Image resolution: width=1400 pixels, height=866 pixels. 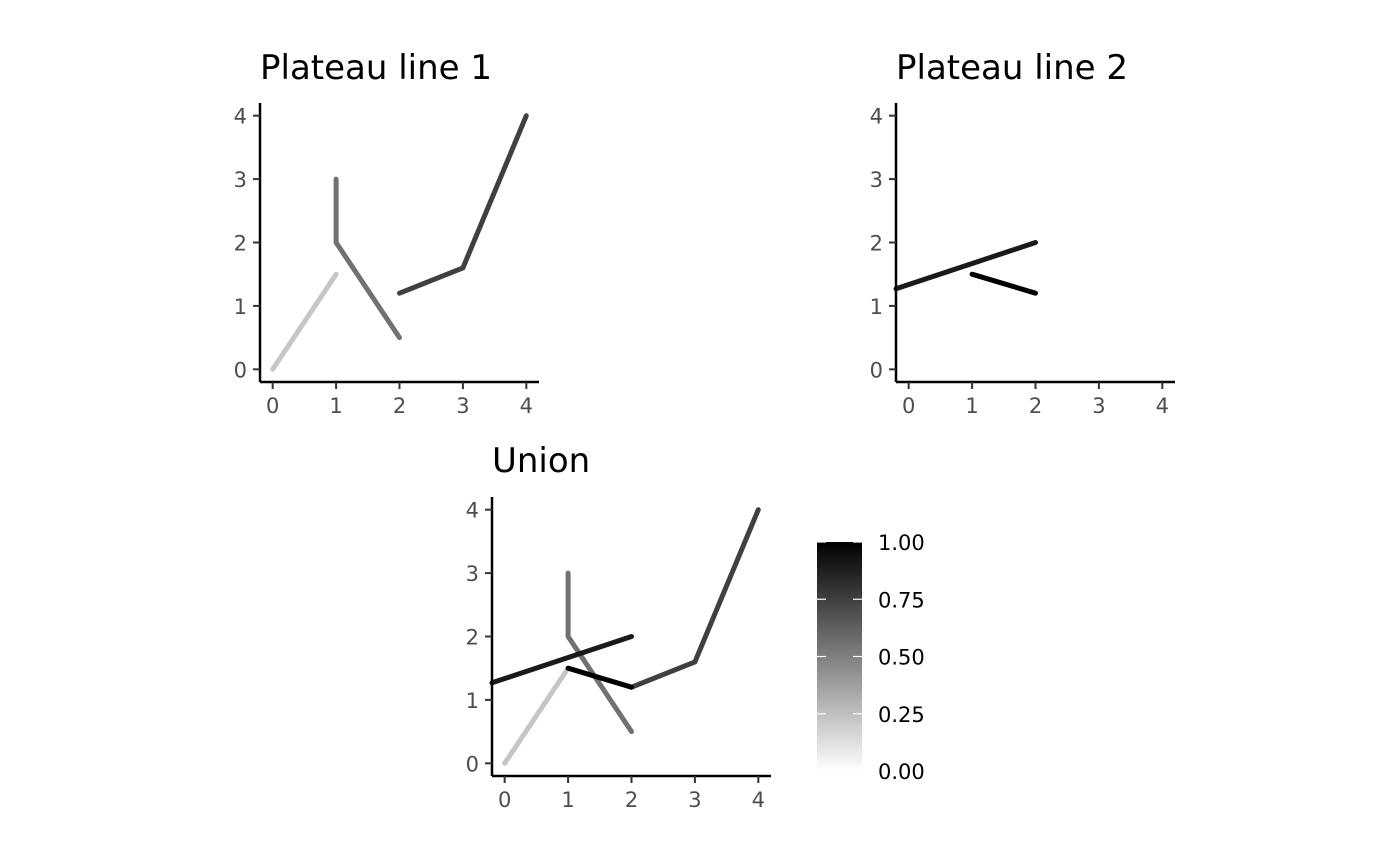 I want to click on colorbar-label: 0.75, so click(x=901, y=600).